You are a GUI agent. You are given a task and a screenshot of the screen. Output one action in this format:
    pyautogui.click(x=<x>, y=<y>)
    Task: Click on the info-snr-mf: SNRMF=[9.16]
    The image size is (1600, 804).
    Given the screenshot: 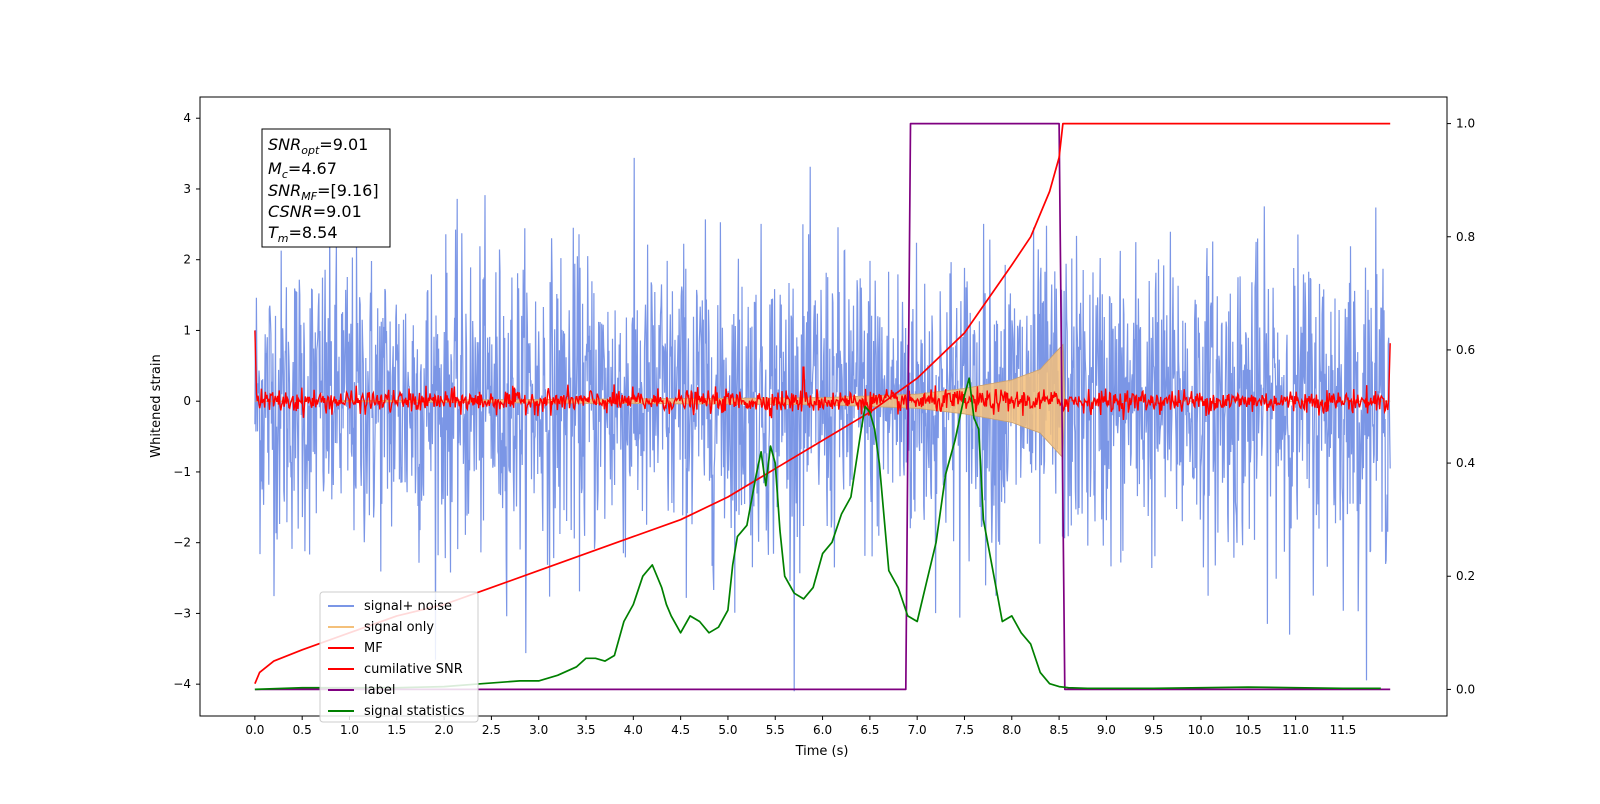 What is the action you would take?
    pyautogui.click(x=323, y=192)
    